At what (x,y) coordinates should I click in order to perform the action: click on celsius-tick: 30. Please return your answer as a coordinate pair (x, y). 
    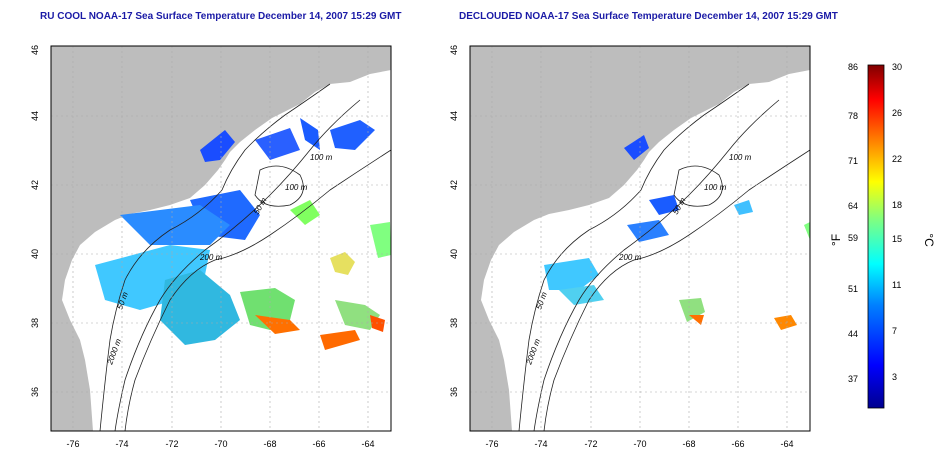
    Looking at the image, I should click on (897, 67).